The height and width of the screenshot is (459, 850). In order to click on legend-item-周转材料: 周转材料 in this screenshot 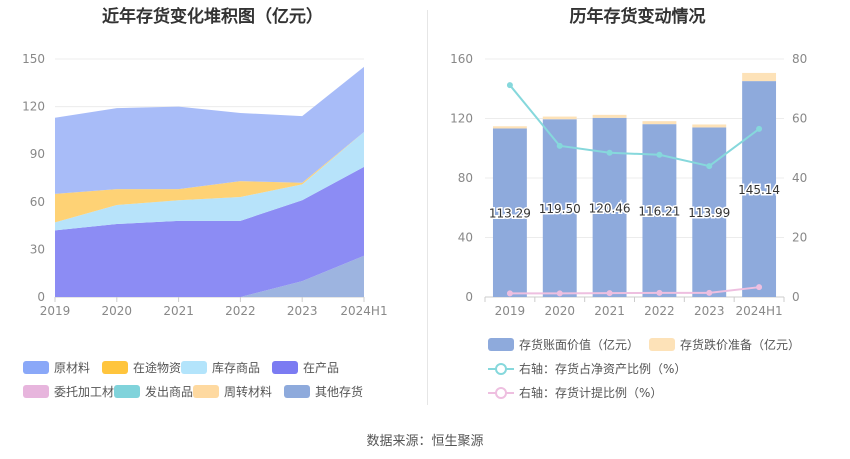, I will do `click(232, 391)`.